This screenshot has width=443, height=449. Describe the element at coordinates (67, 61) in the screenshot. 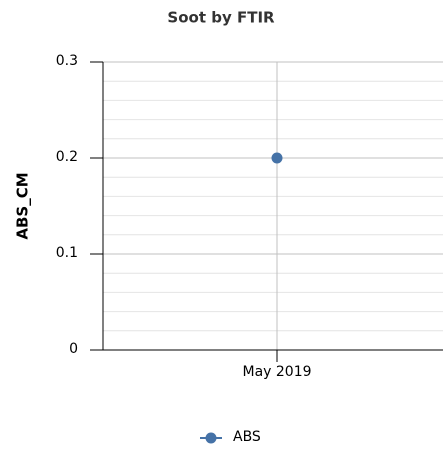

I see `y-tick-label: 0.3` at that location.